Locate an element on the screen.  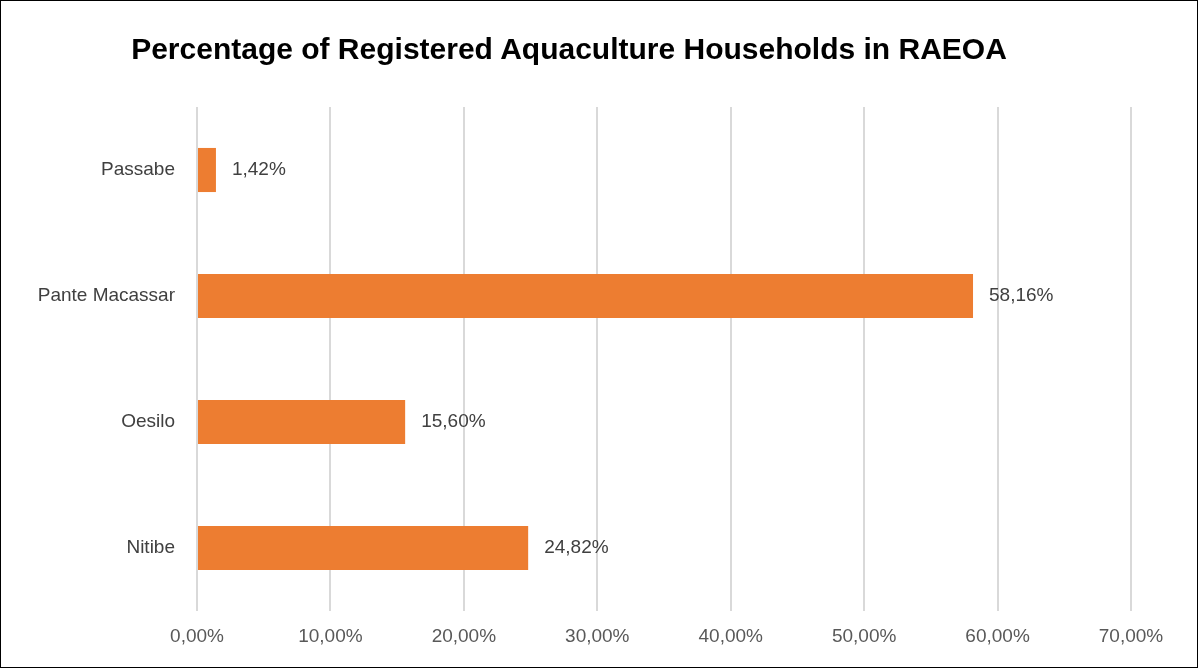
x-tick-label: 0,00% is located at coordinates (197, 635).